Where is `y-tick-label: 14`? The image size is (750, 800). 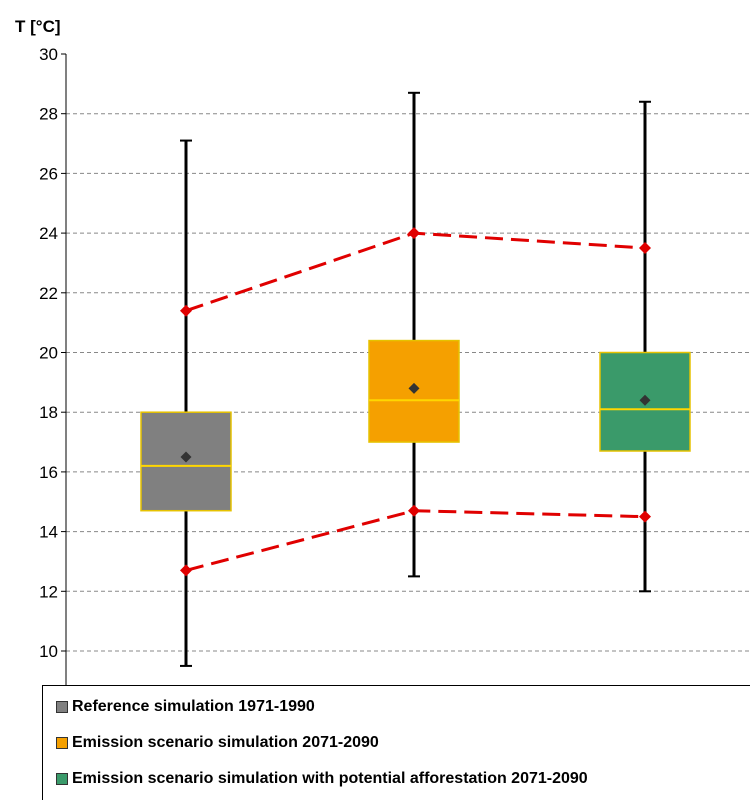
y-tick-label: 14 is located at coordinates (48, 532).